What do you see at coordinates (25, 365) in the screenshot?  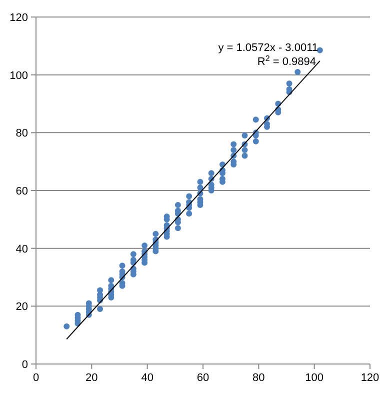 I see `y-tick-label: 0` at bounding box center [25, 365].